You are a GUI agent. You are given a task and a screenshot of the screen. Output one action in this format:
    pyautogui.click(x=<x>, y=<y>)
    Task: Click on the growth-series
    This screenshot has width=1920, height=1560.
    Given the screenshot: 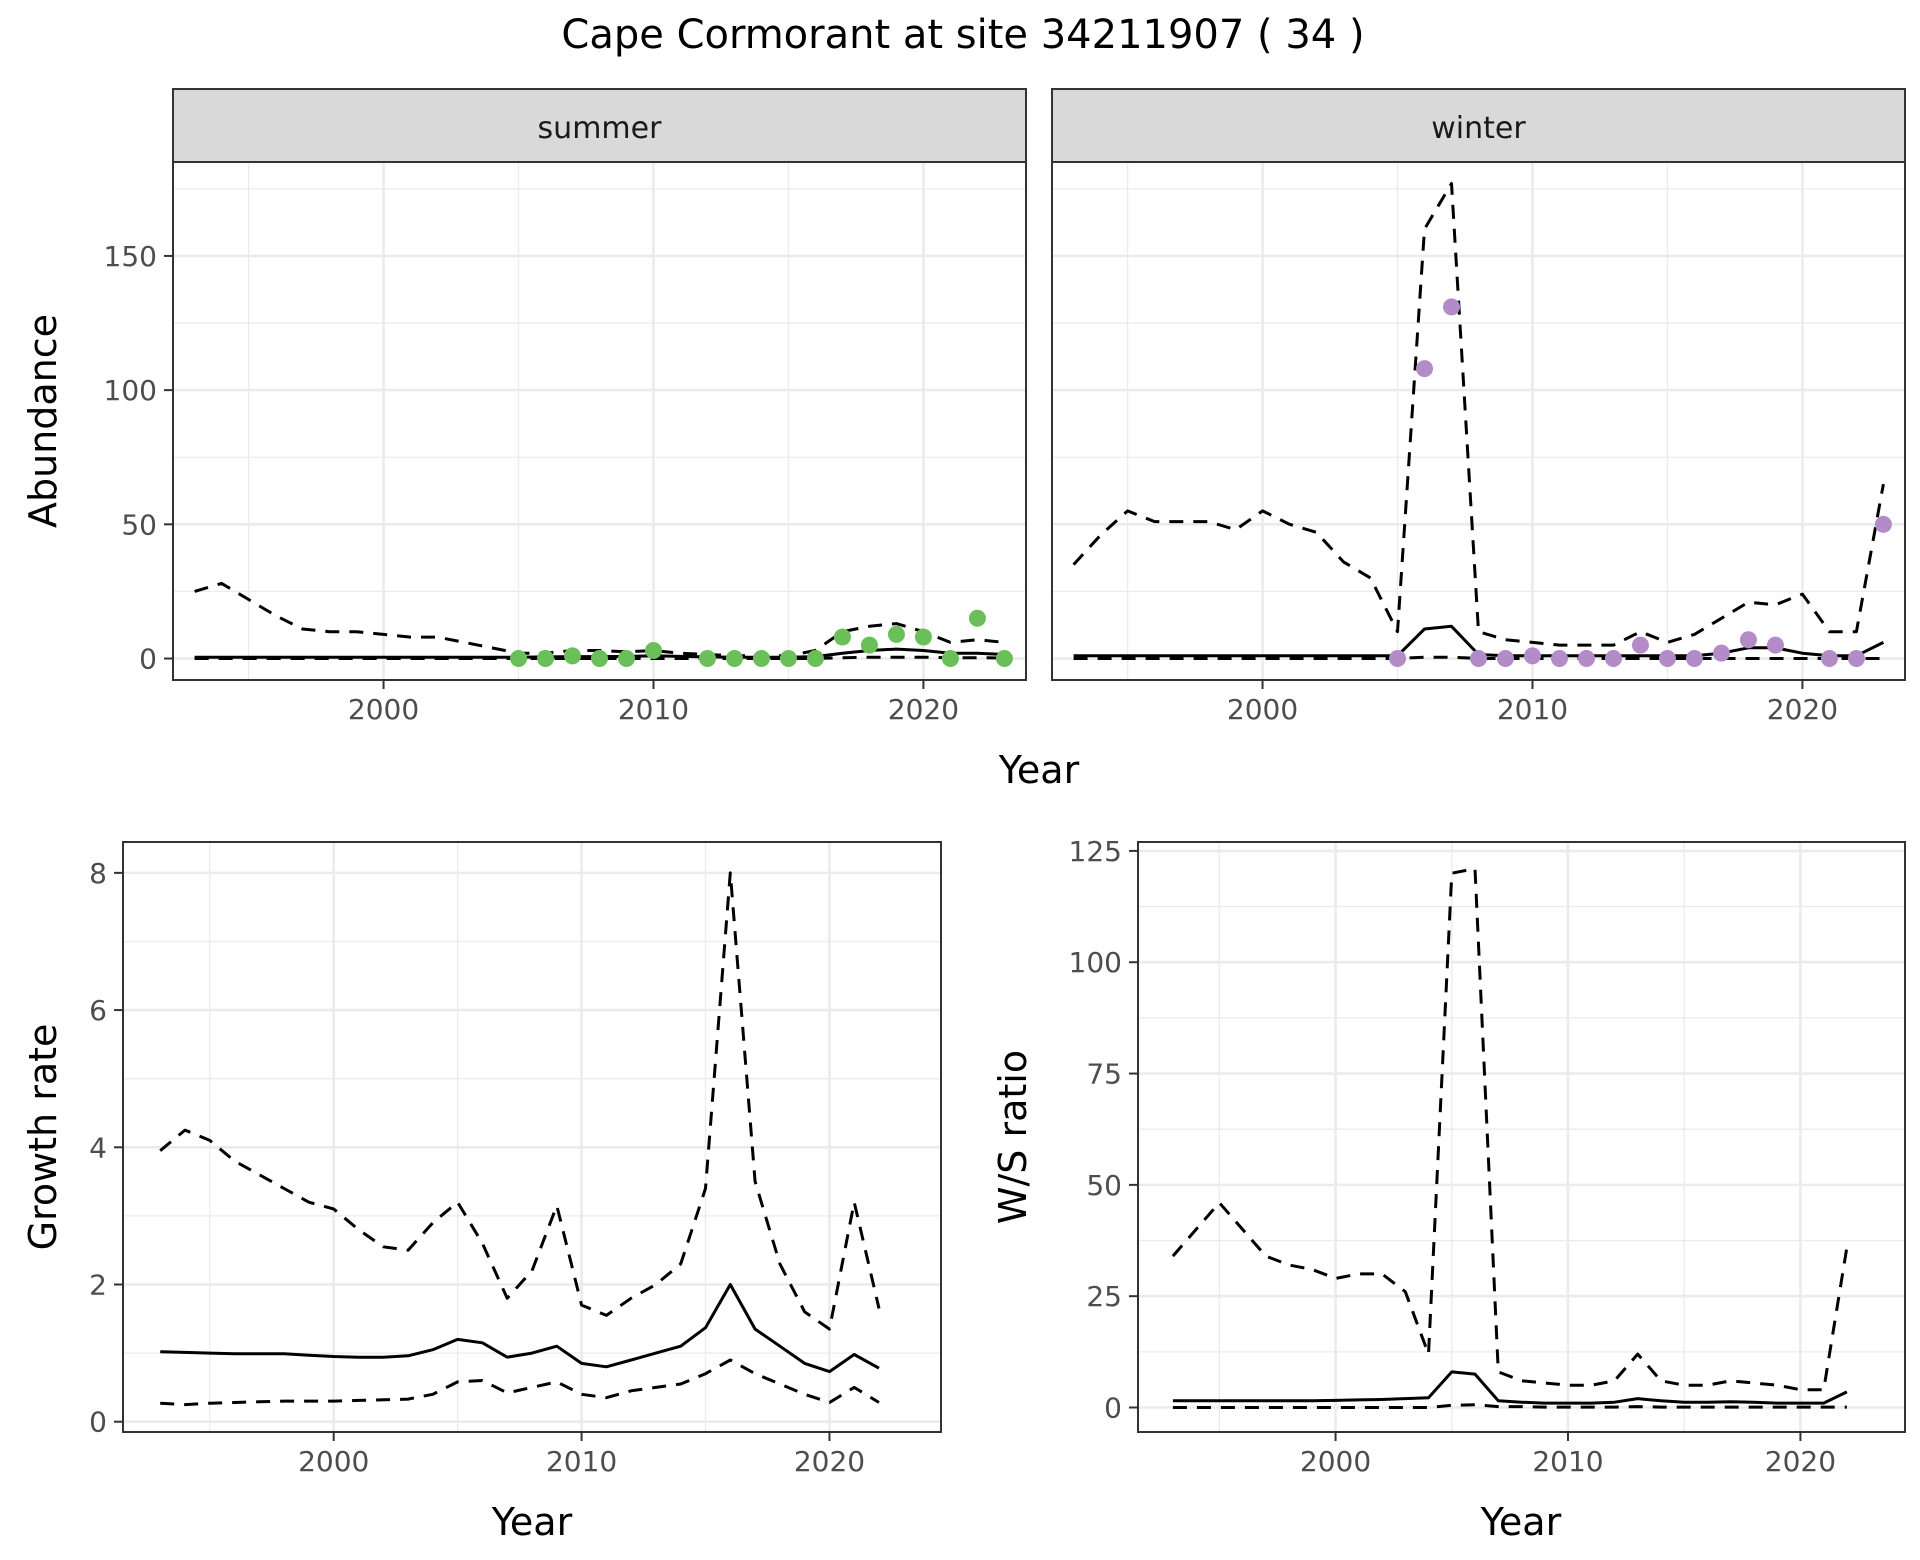 What is the action you would take?
    pyautogui.click(x=520, y=1139)
    